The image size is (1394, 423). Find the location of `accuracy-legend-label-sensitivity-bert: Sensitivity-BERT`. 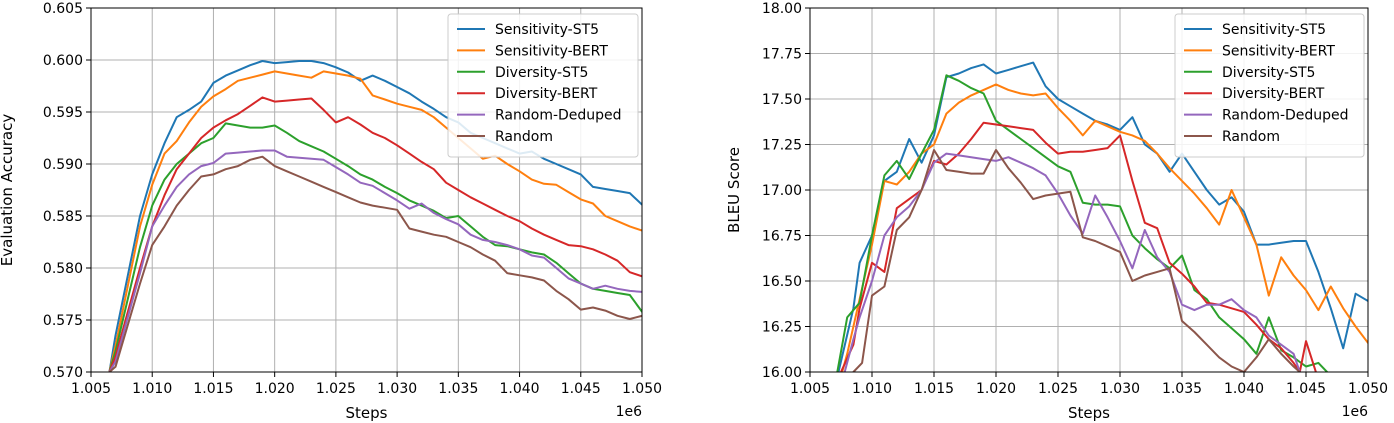

accuracy-legend-label-sensitivity-bert: Sensitivity-BERT is located at coordinates (551, 51).